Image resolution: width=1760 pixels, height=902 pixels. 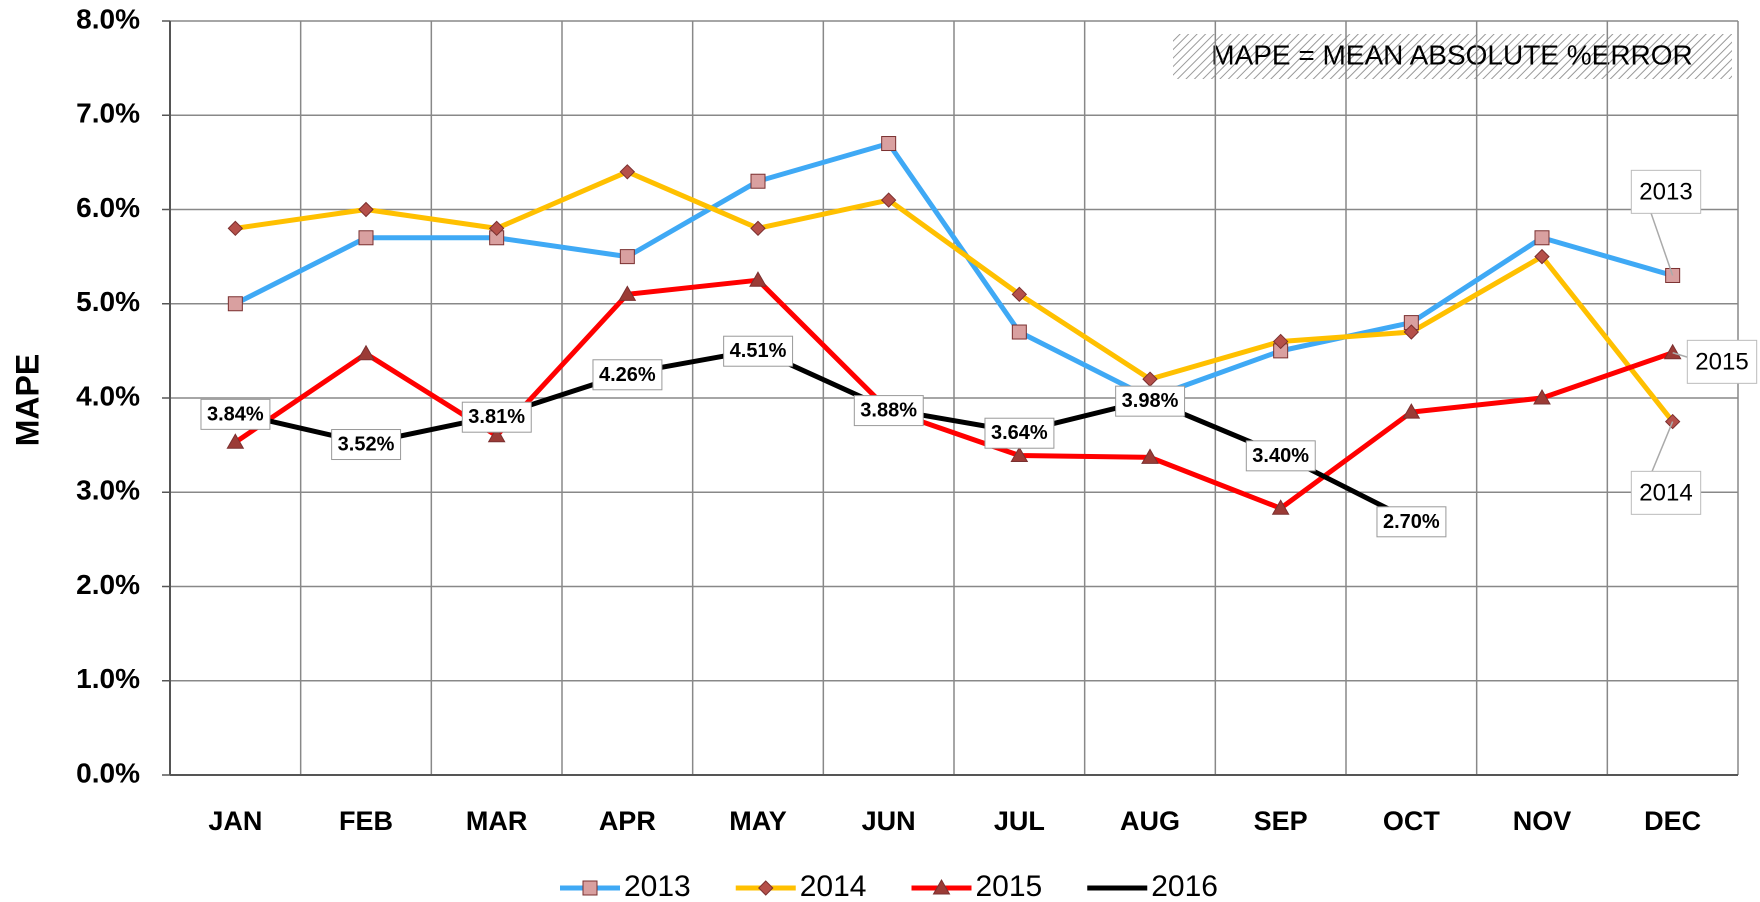 I want to click on data-label: 4.26%, so click(x=627, y=375).